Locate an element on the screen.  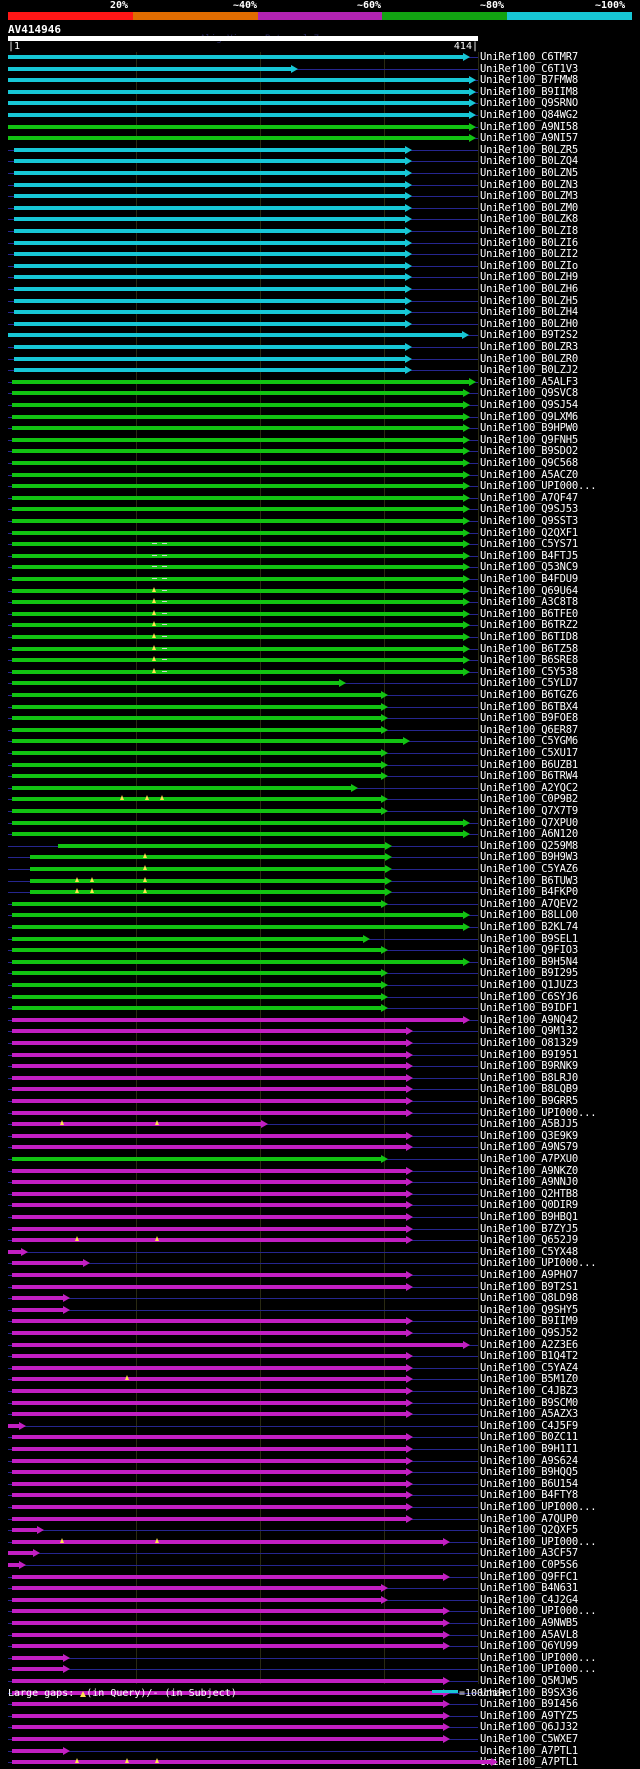
hit-label: UniRef100_Q9SJ54 is located at coordinates (529, 405).